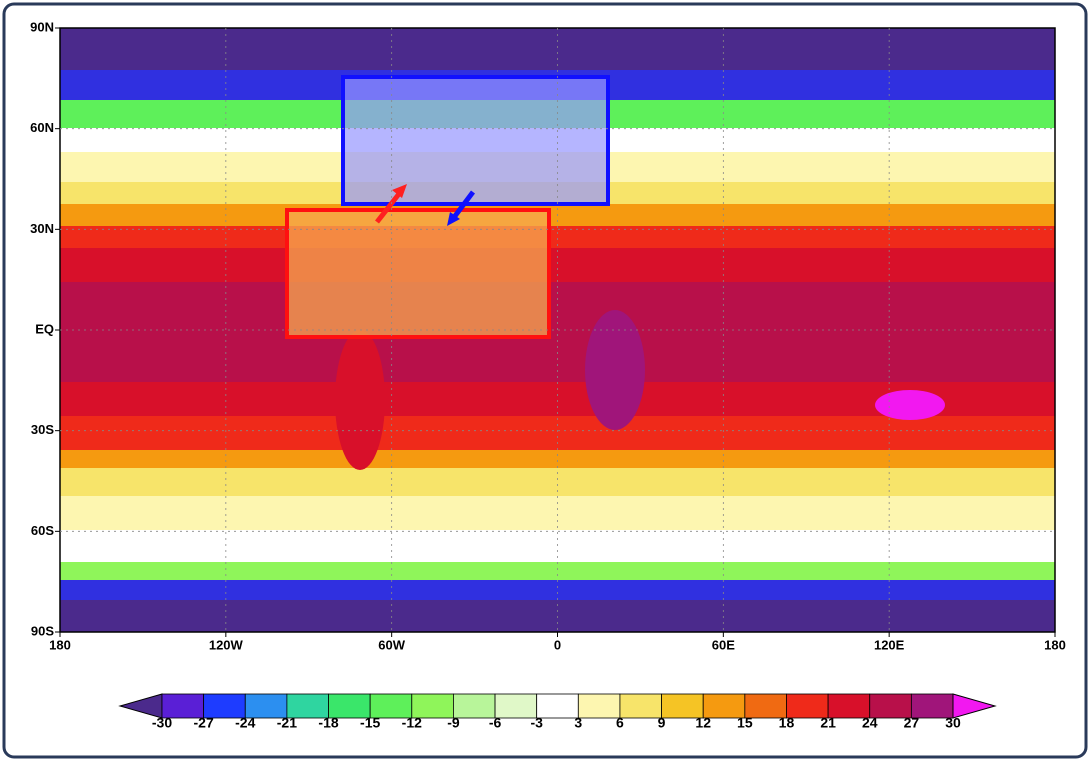 This screenshot has height=763, width=1092. I want to click on lat-label: 60N, so click(42, 127).